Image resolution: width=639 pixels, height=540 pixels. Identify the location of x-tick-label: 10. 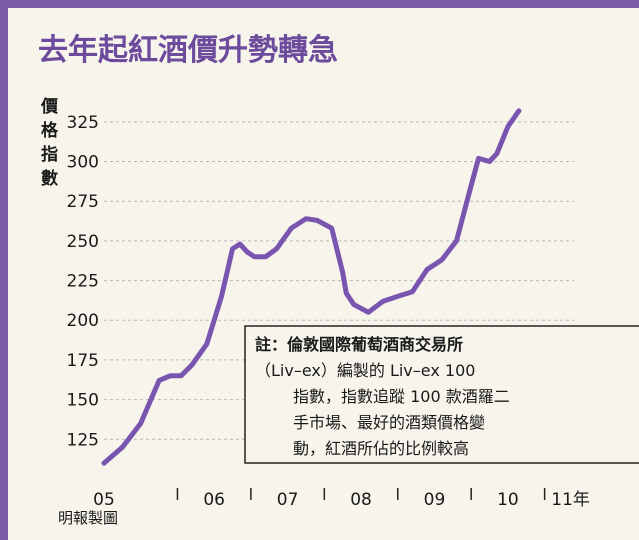
(508, 500).